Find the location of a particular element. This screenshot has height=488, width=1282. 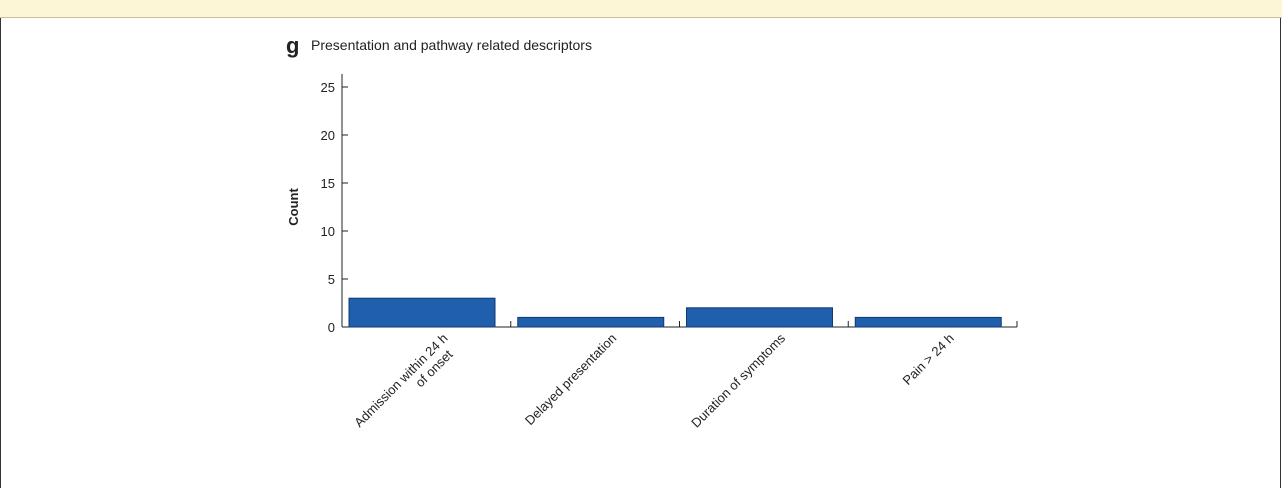

x-category-label-line: Duration of symptoms is located at coordinates (738, 380).